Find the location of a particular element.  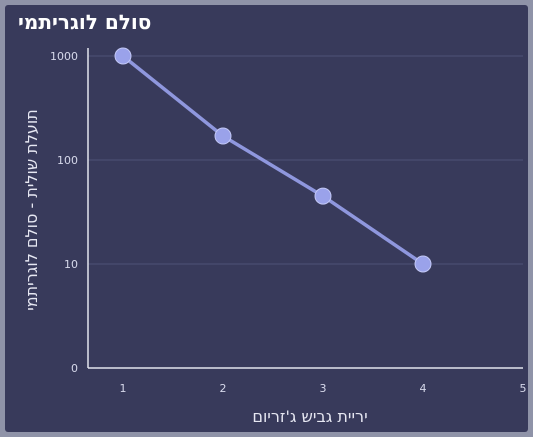

y-tick-label-100: 100 is located at coordinates (67, 160).